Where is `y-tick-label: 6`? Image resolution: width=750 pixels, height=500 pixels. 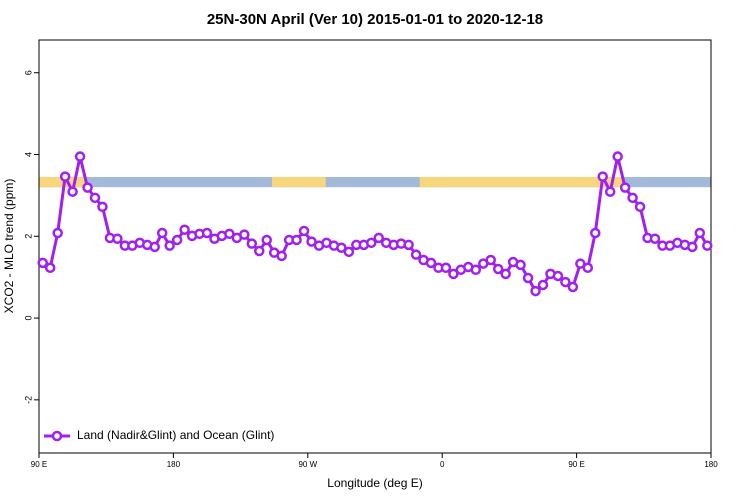
y-tick-label: 6 is located at coordinates (28, 72).